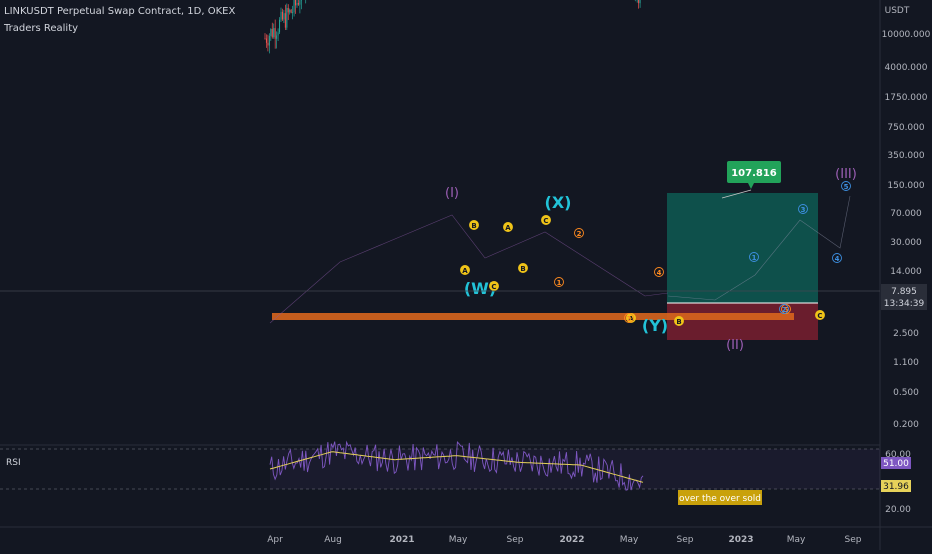 The image size is (932, 554). What do you see at coordinates (333, 540) in the screenshot?
I see `x-tick-label: Aug` at bounding box center [333, 540].